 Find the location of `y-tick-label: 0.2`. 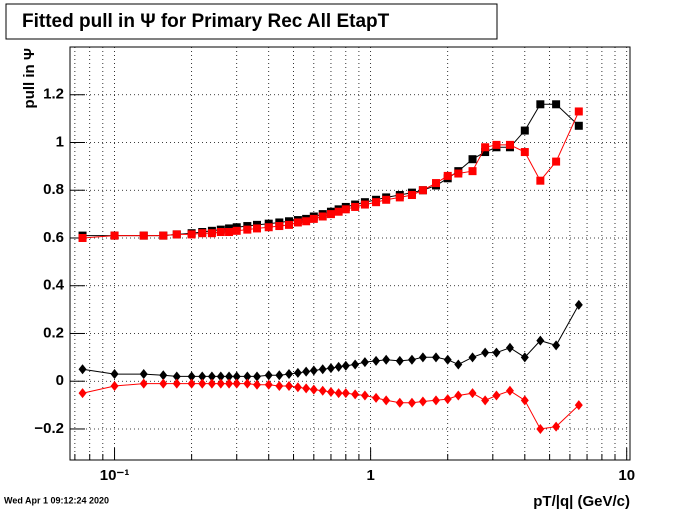

y-tick-label: 0.2 is located at coordinates (53, 332).